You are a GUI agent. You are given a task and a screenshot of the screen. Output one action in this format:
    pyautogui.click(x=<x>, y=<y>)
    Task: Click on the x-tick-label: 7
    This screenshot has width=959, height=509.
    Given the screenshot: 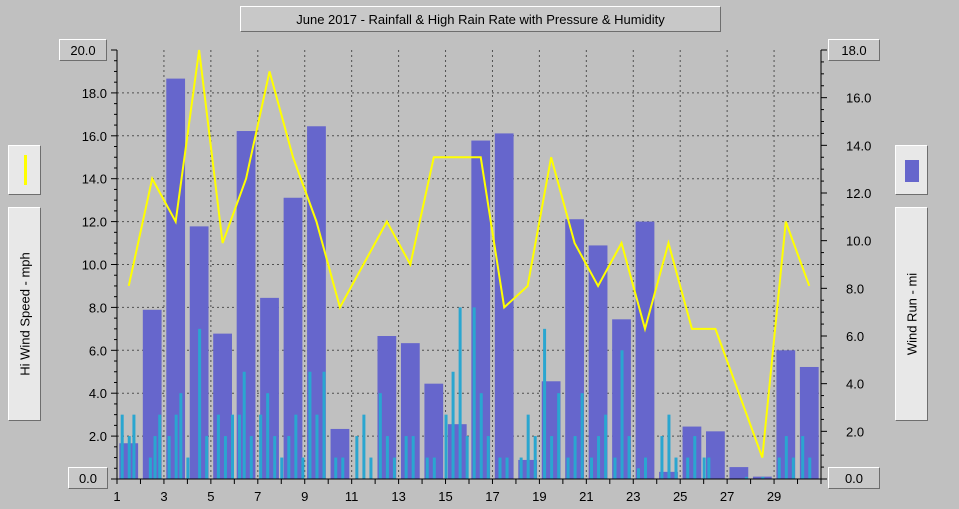 What is the action you would take?
    pyautogui.click(x=257, y=496)
    